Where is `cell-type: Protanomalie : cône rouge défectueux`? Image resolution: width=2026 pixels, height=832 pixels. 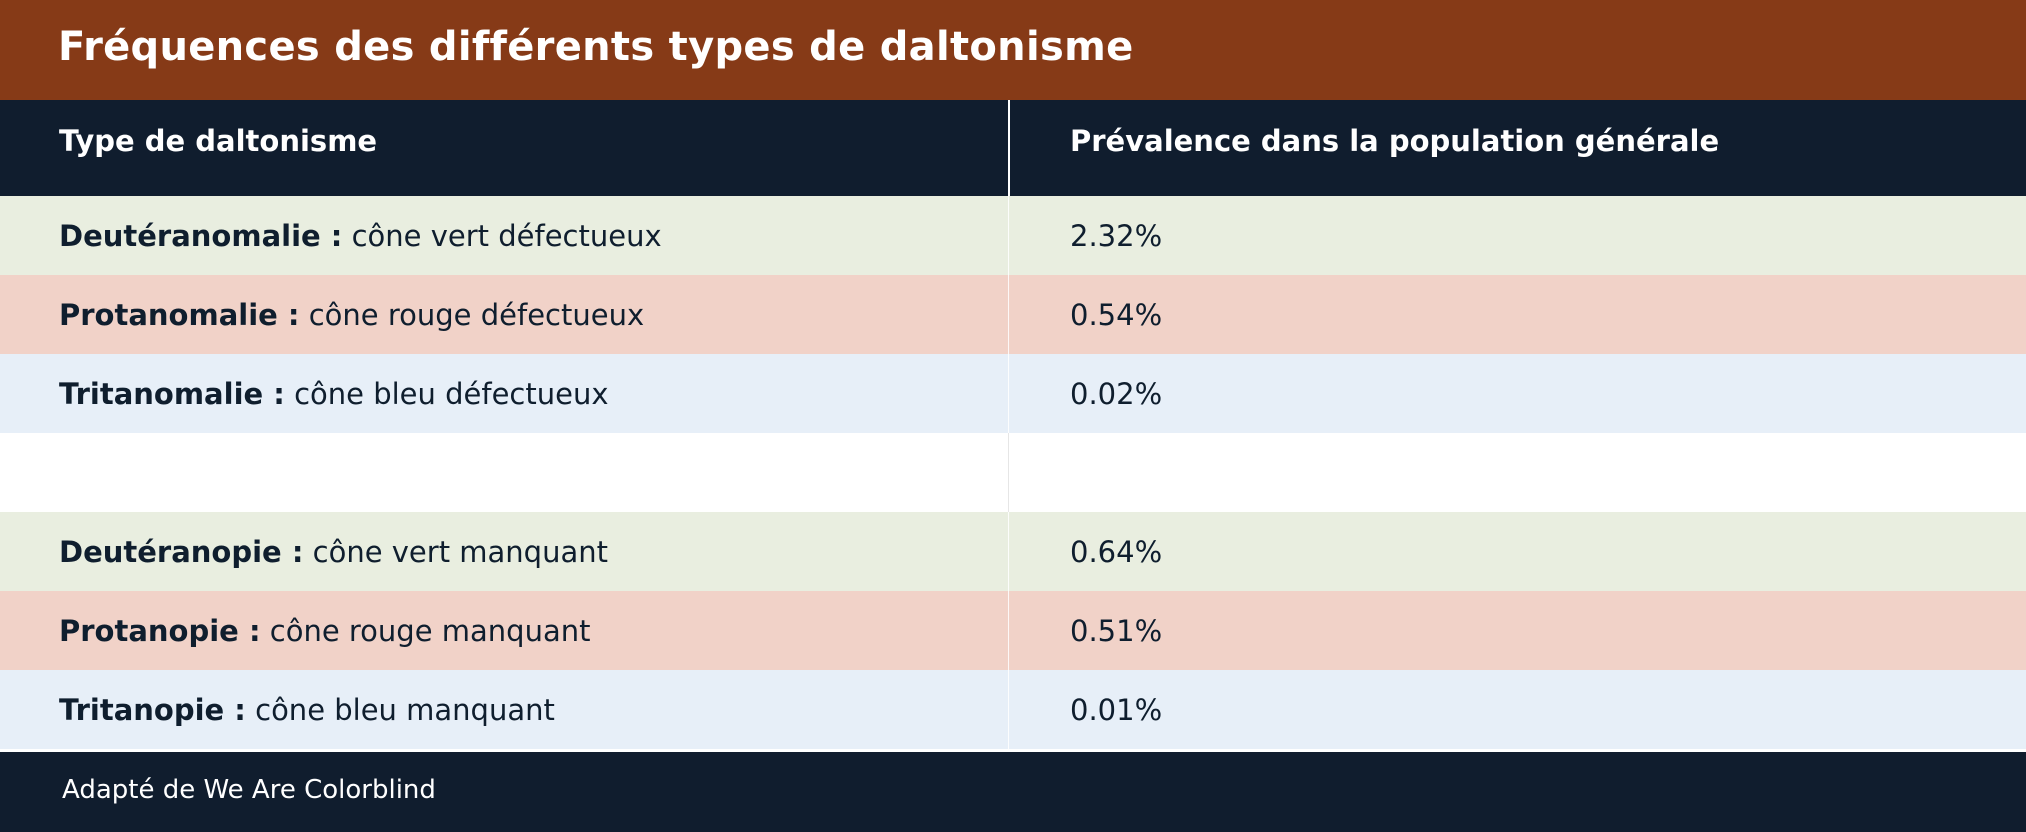 cell-type: Protanomalie : cône rouge défectueux is located at coordinates (351, 315).